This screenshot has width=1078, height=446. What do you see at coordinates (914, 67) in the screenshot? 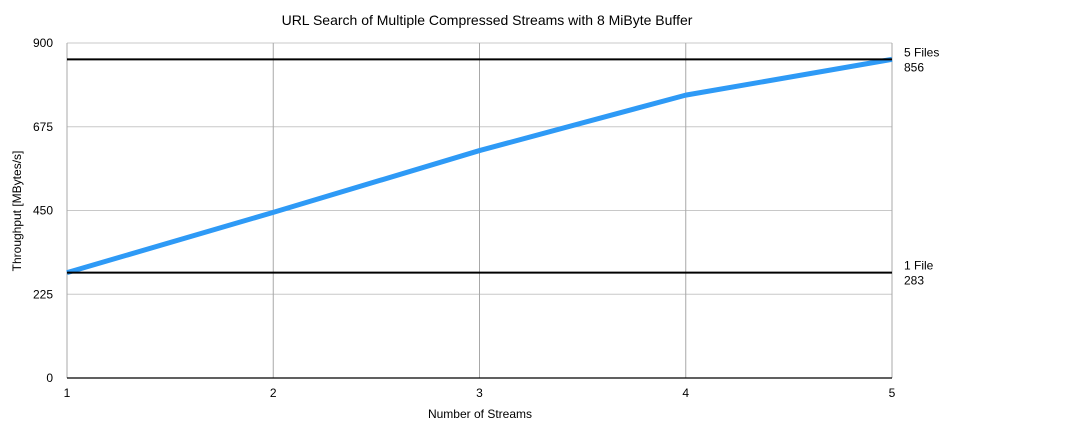
I see `reference-line-value: 856` at bounding box center [914, 67].